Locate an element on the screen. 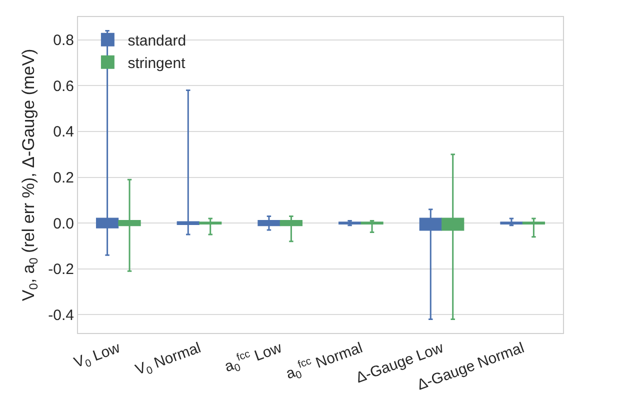  y-tick-label: 0.0 is located at coordinates (63, 223).